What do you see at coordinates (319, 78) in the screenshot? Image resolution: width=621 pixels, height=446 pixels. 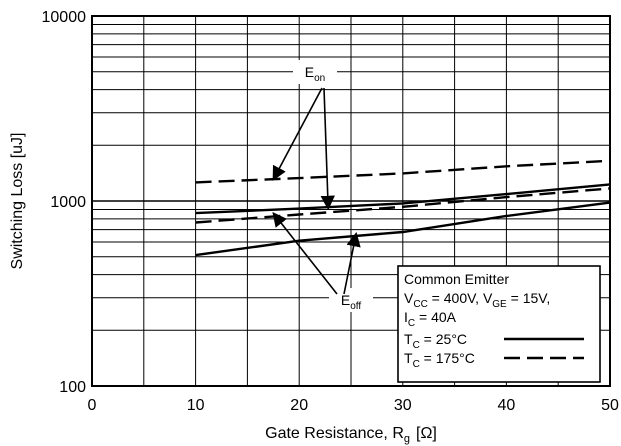 I see `subscript: on` at bounding box center [319, 78].